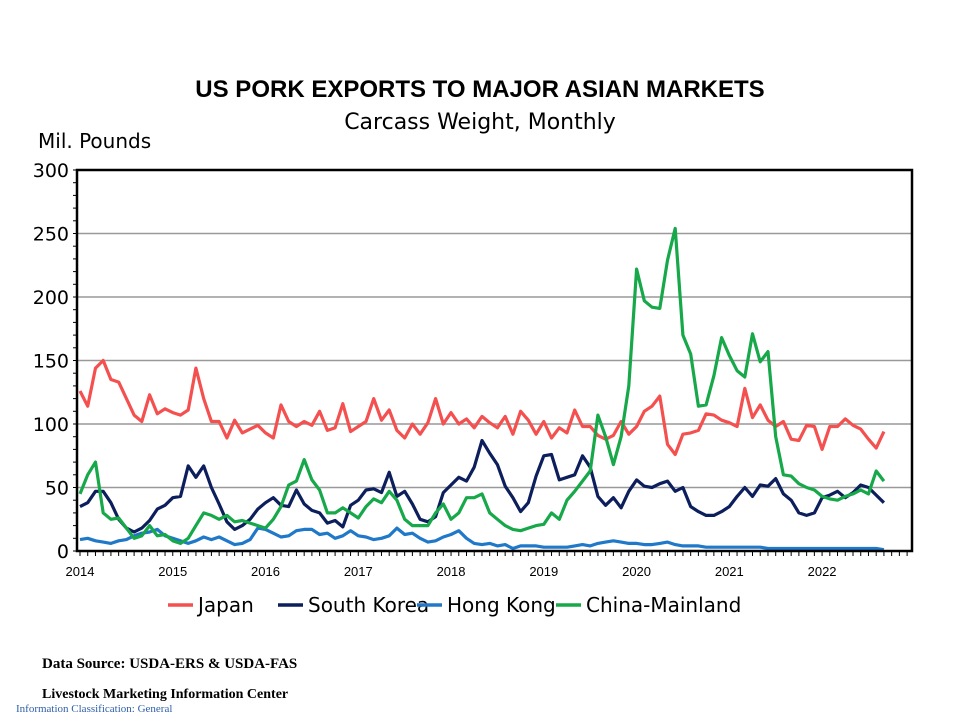  What do you see at coordinates (170, 664) in the screenshot?
I see `data-source: Data Source: USDA-ERS & USDA-FAS` at bounding box center [170, 664].